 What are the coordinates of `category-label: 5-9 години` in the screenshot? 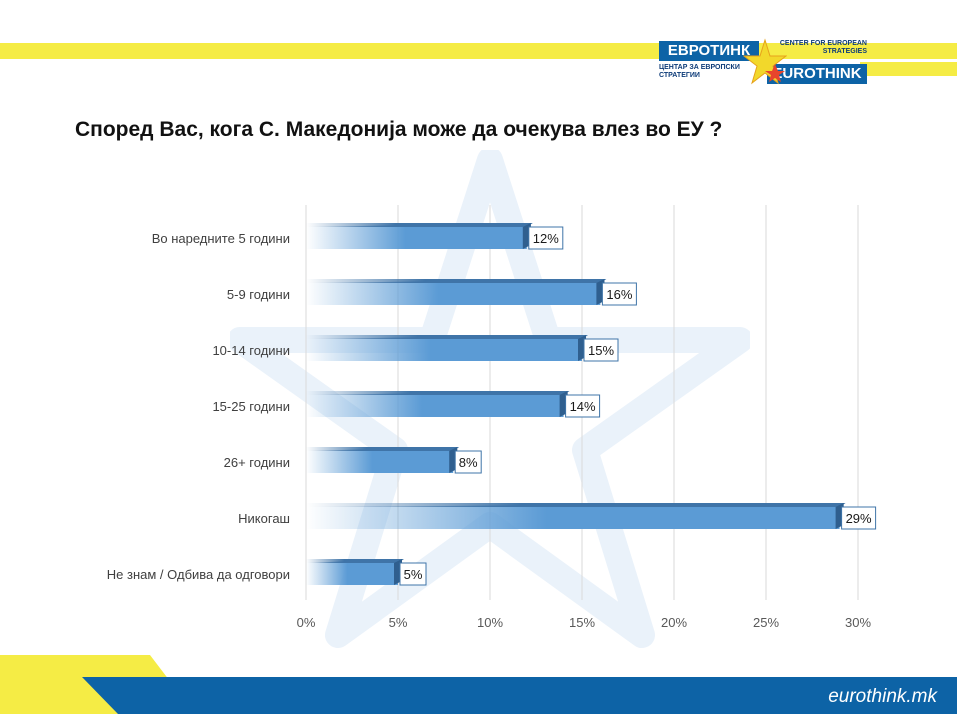 It's located at (258, 294).